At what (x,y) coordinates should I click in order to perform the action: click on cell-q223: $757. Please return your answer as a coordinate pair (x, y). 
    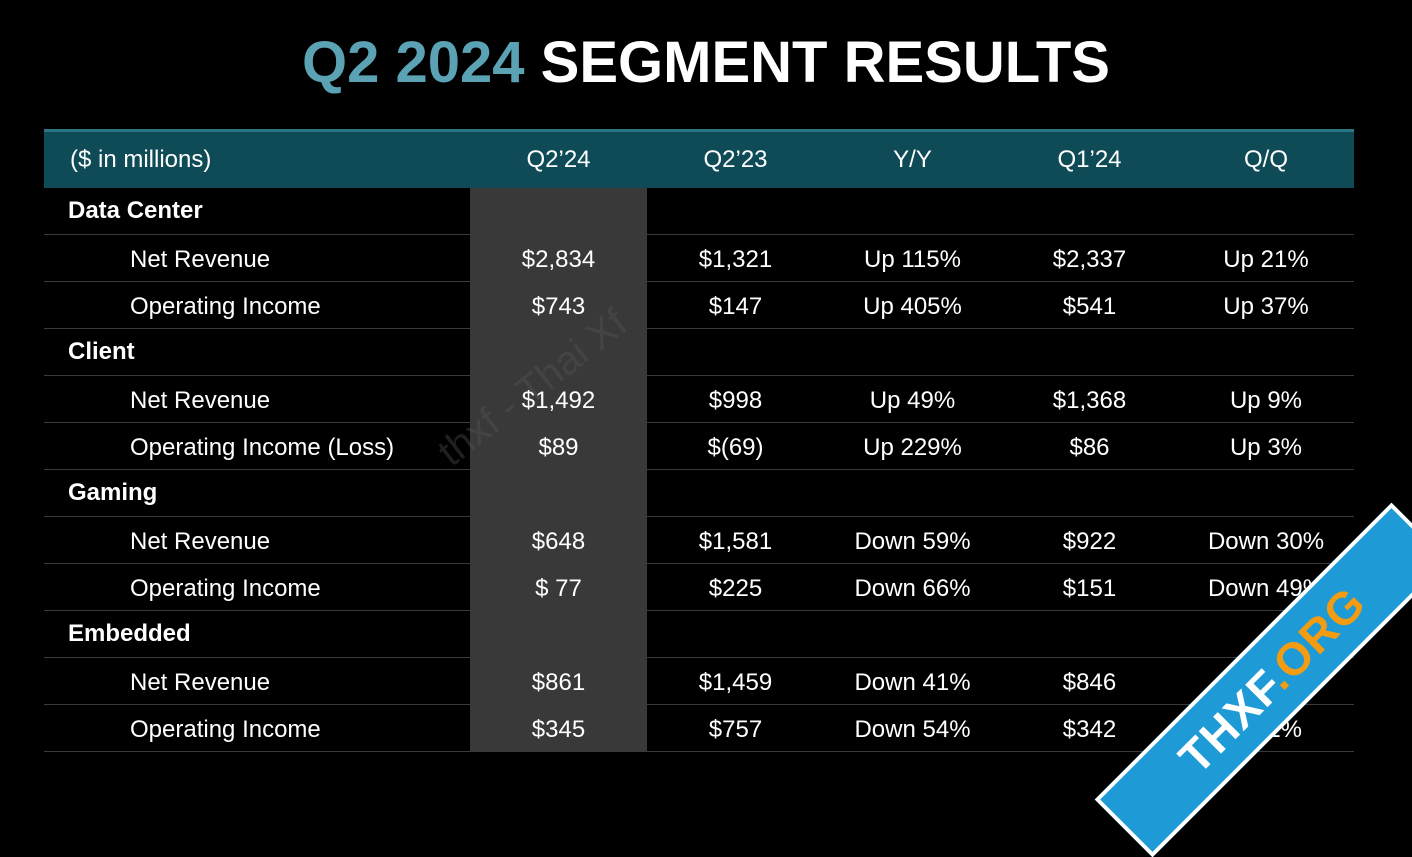
    Looking at the image, I should click on (735, 729).